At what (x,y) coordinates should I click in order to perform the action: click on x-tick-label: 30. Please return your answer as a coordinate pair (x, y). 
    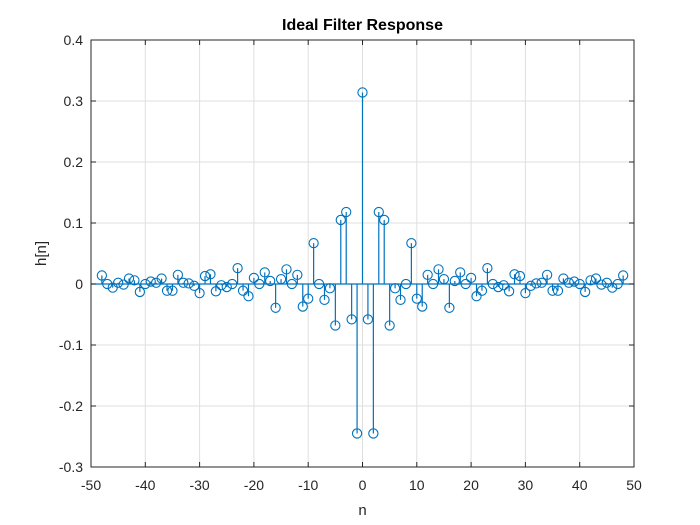
    Looking at the image, I should click on (526, 485).